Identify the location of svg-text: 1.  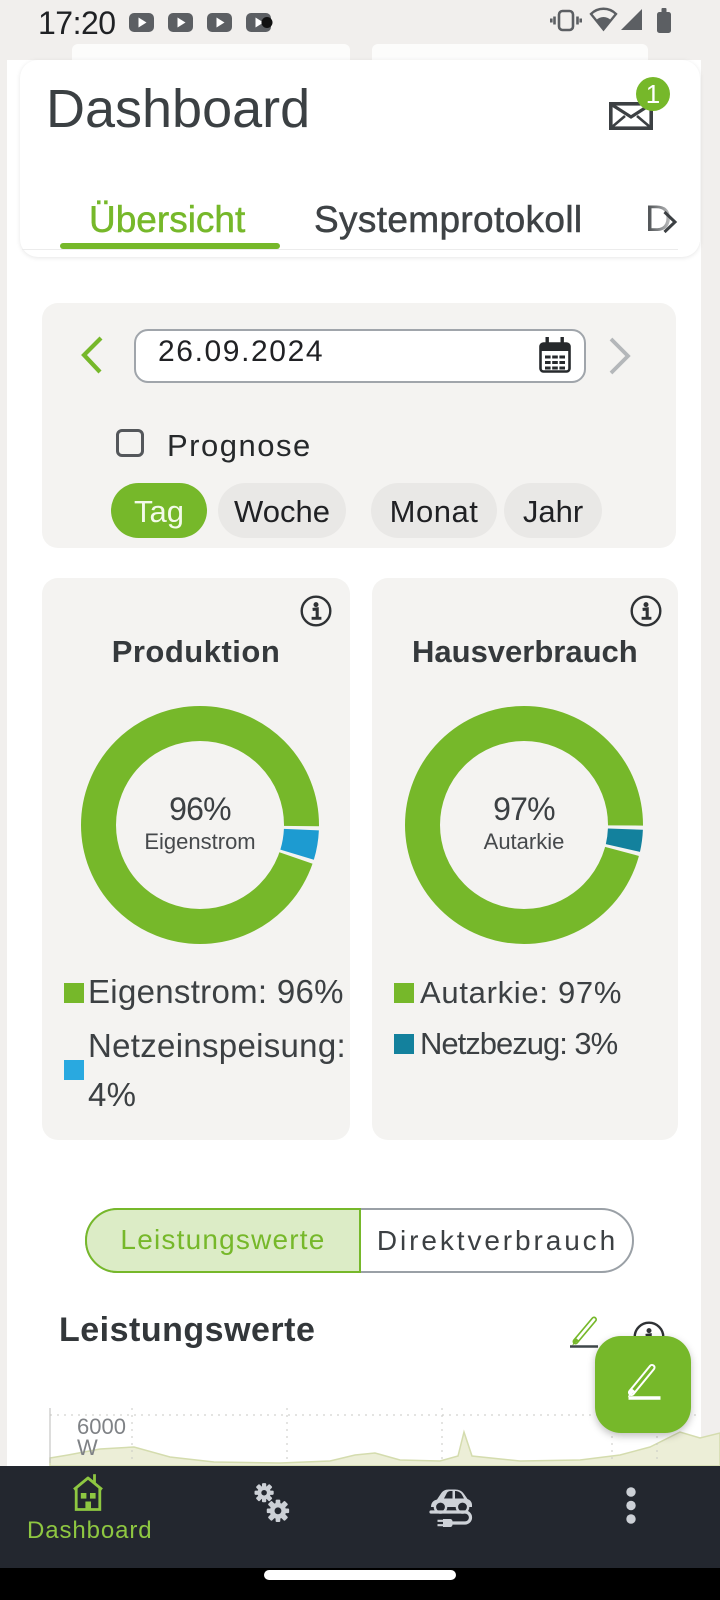
(653, 94).